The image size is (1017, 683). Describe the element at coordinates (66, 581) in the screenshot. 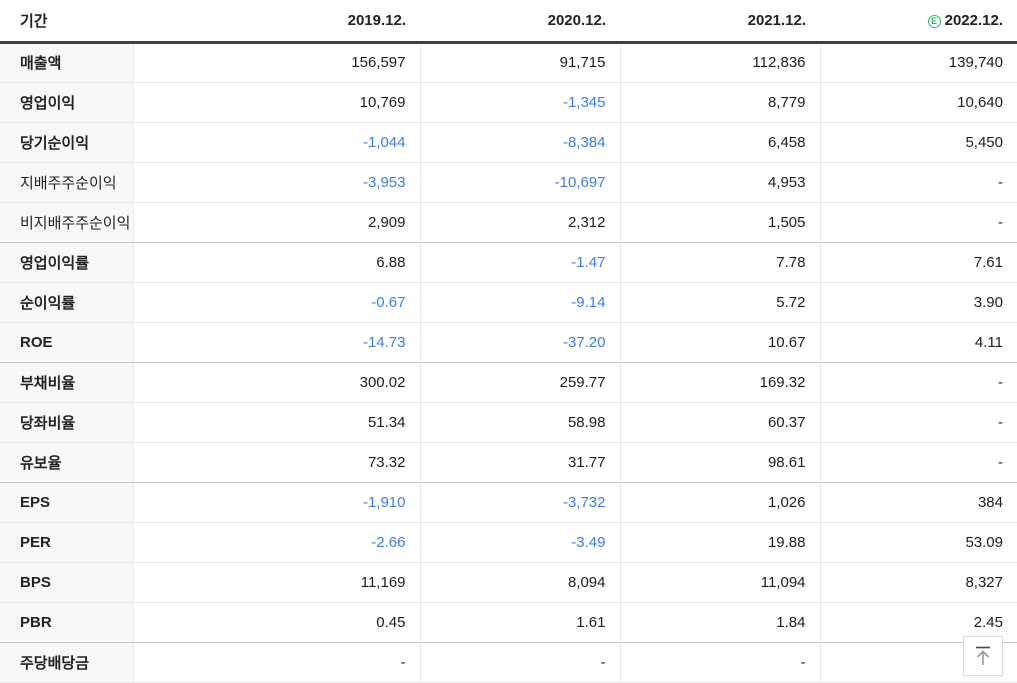

I see `row-label: BPS` at that location.